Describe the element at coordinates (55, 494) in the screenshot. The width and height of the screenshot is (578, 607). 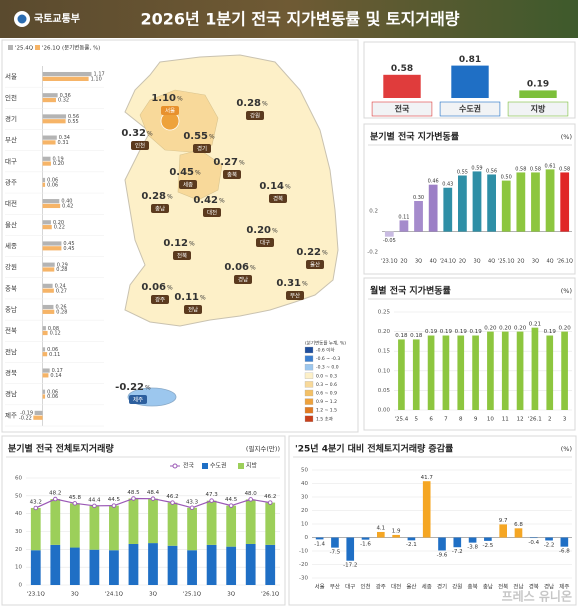
I see `value-label: 48.2` at that location.